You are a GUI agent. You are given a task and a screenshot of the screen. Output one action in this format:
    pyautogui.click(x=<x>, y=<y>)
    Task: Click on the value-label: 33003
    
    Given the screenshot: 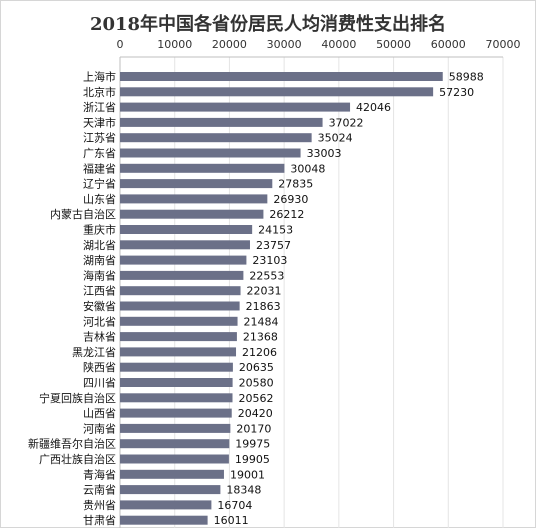 What is the action you would take?
    pyautogui.click(x=324, y=153)
    